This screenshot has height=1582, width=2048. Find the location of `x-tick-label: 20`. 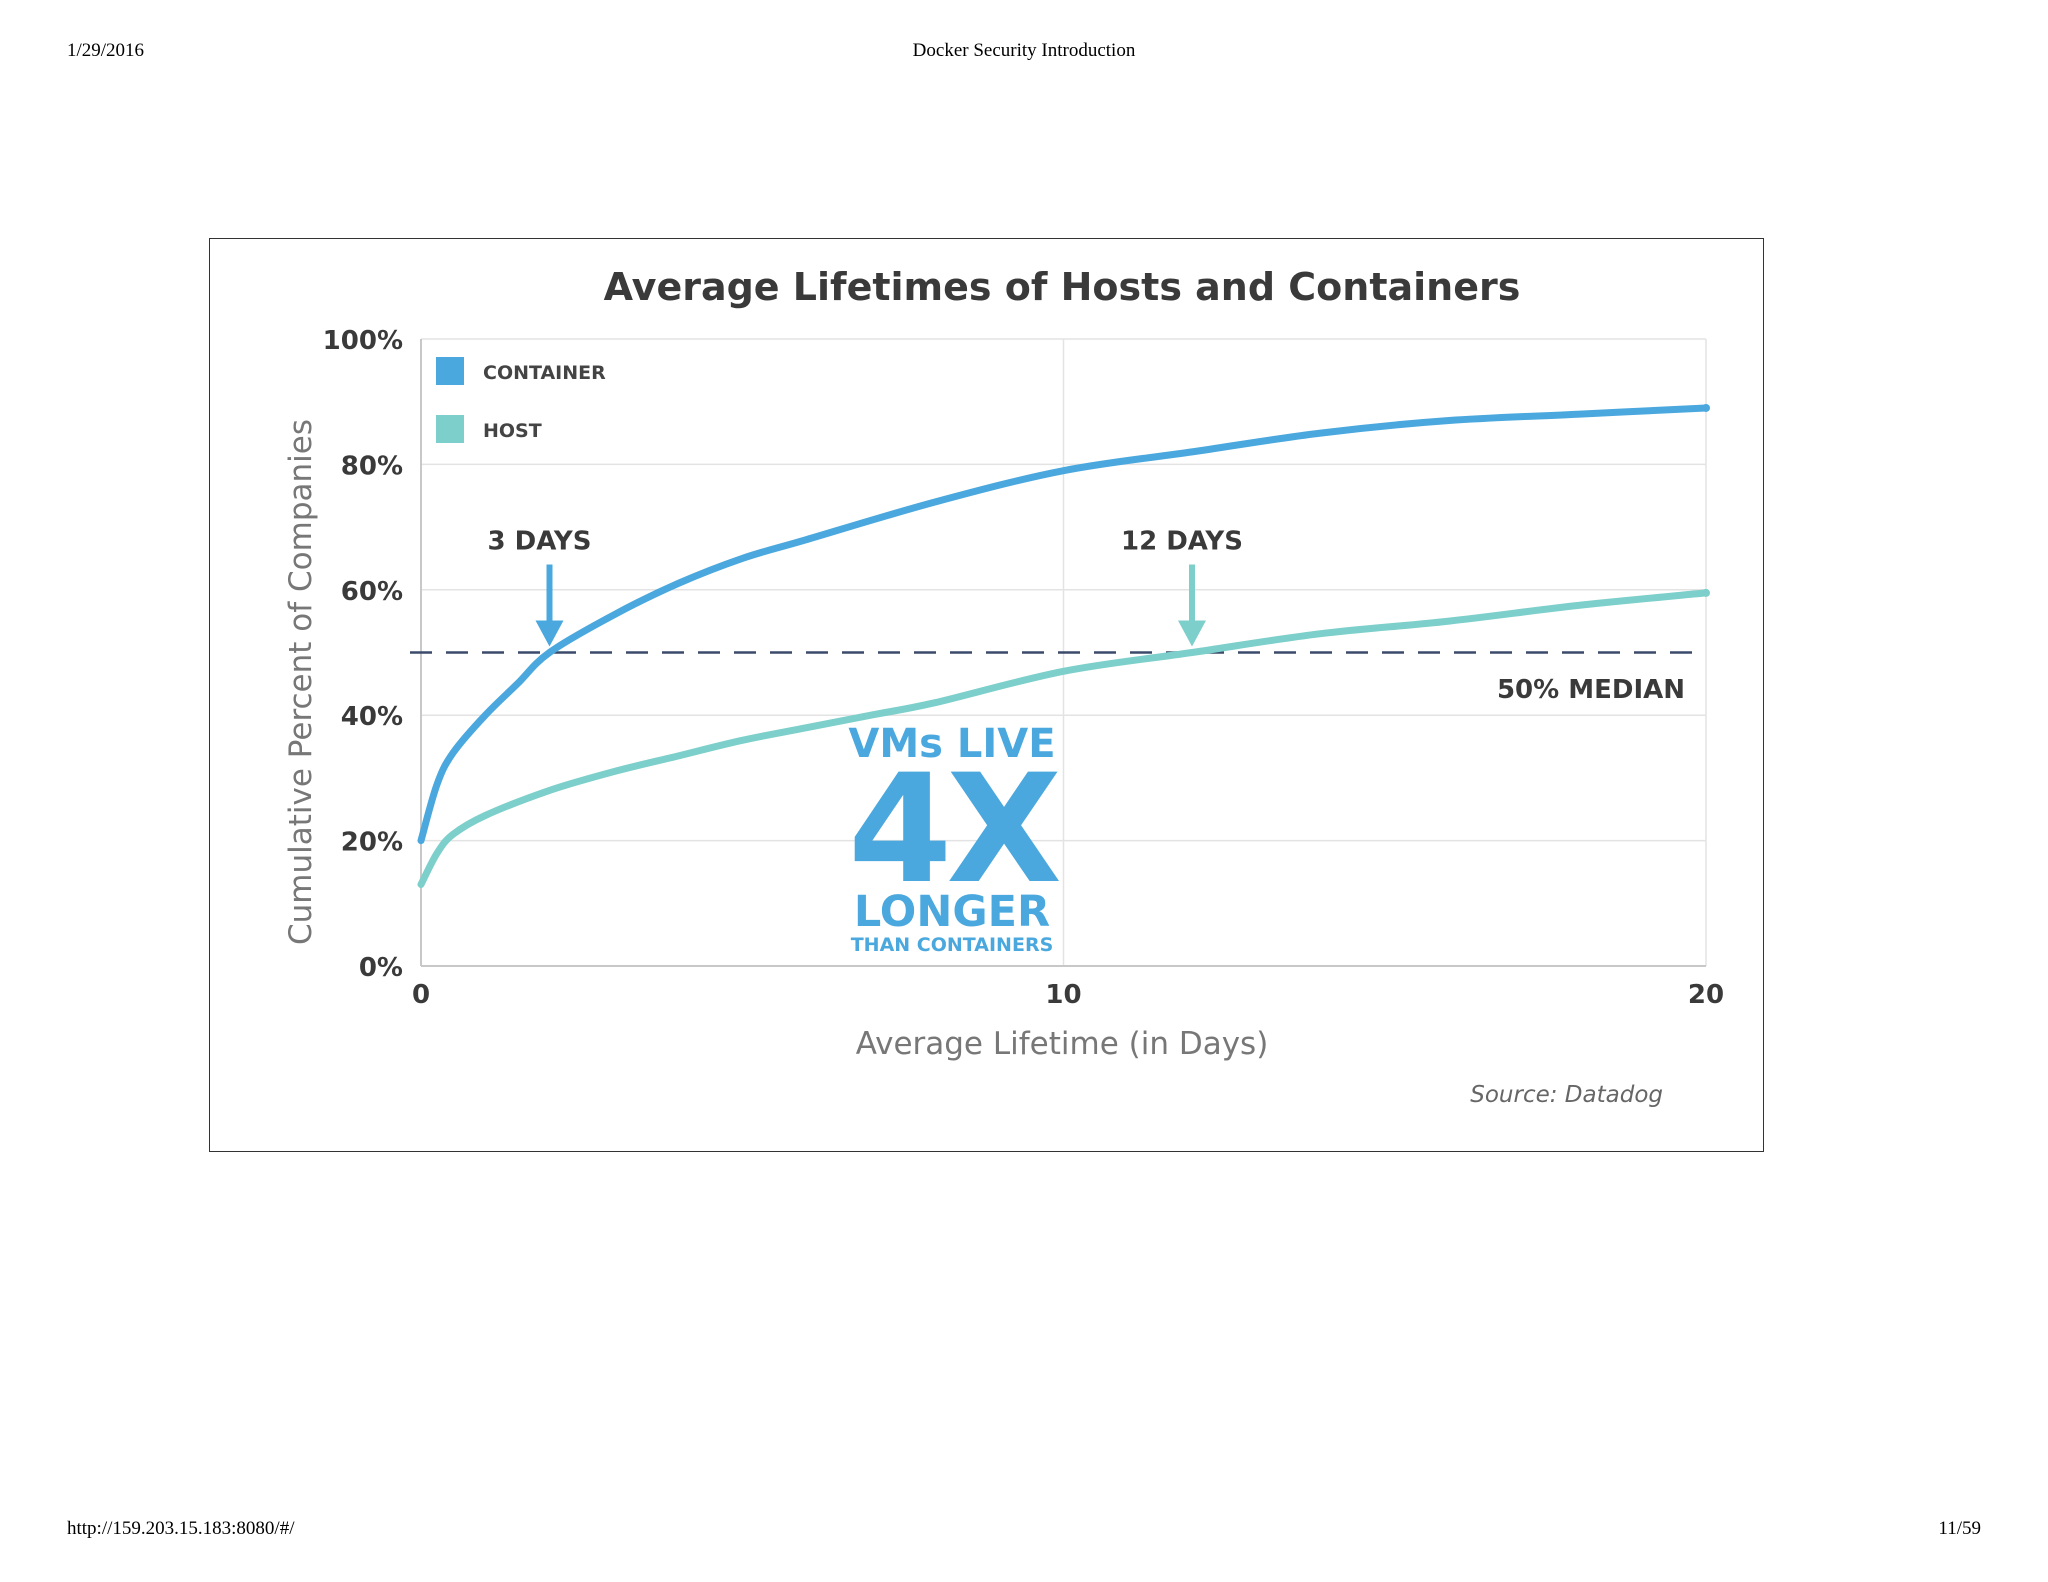

x-tick-label: 20 is located at coordinates (1706, 995).